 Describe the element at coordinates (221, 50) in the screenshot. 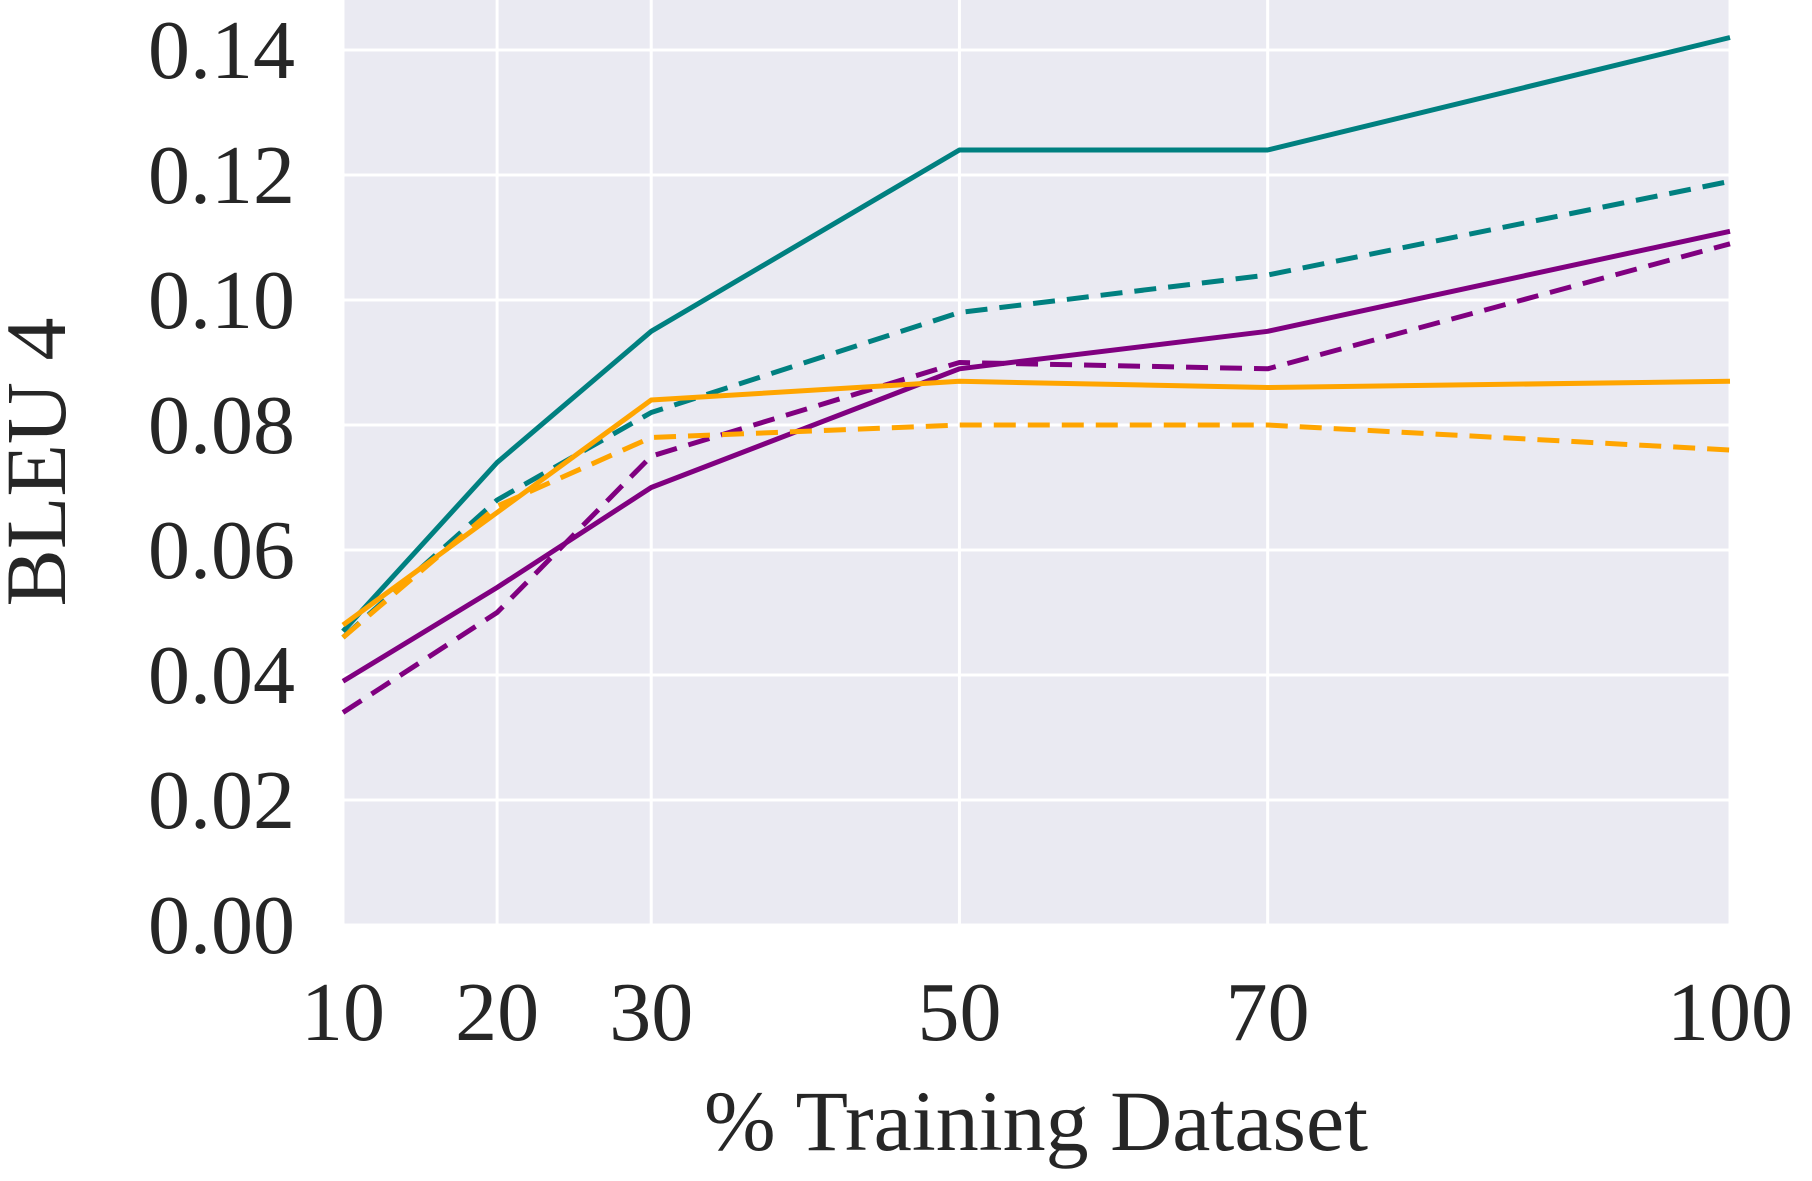

I see `y-tick-label-7: 0.14` at that location.